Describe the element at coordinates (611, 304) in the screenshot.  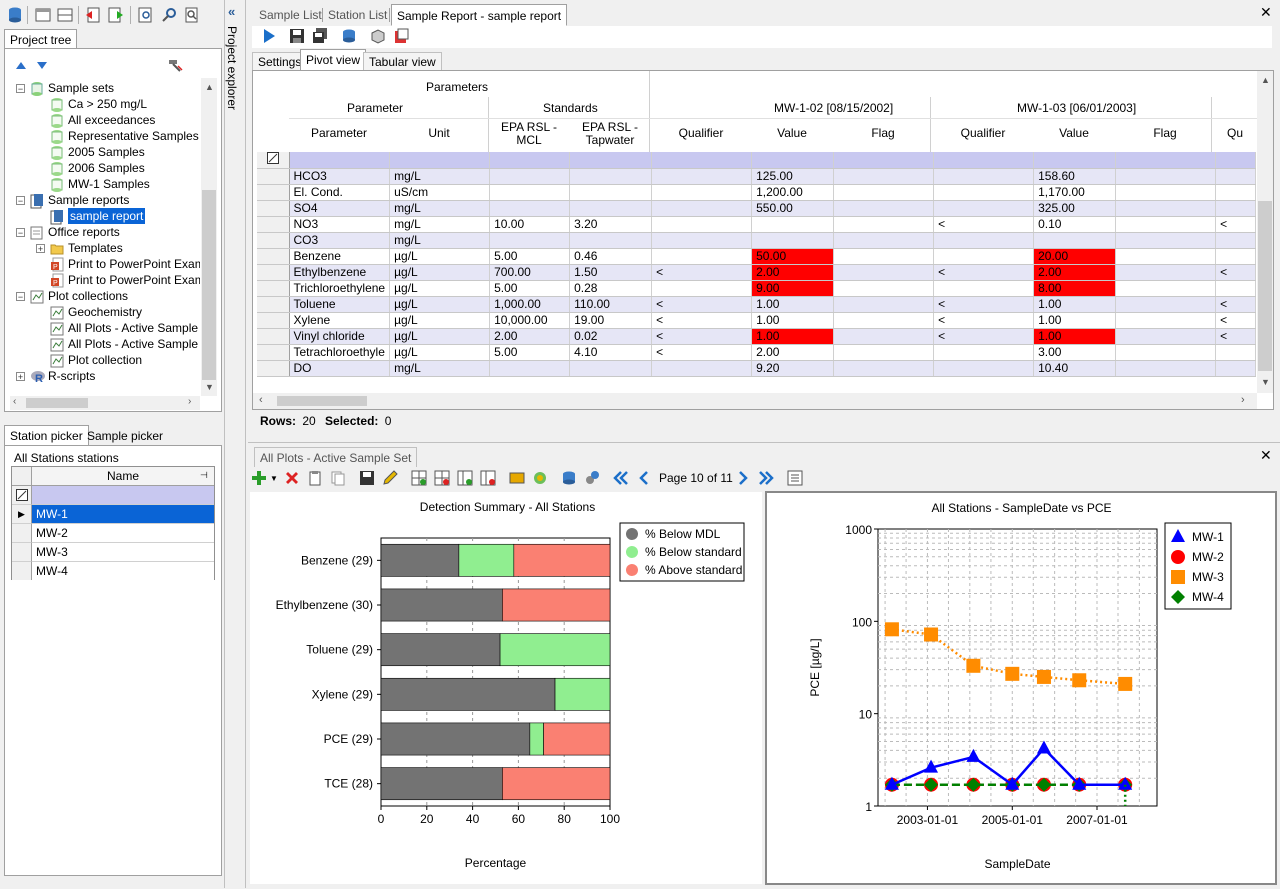
I see `table-cell: 110.00` at that location.